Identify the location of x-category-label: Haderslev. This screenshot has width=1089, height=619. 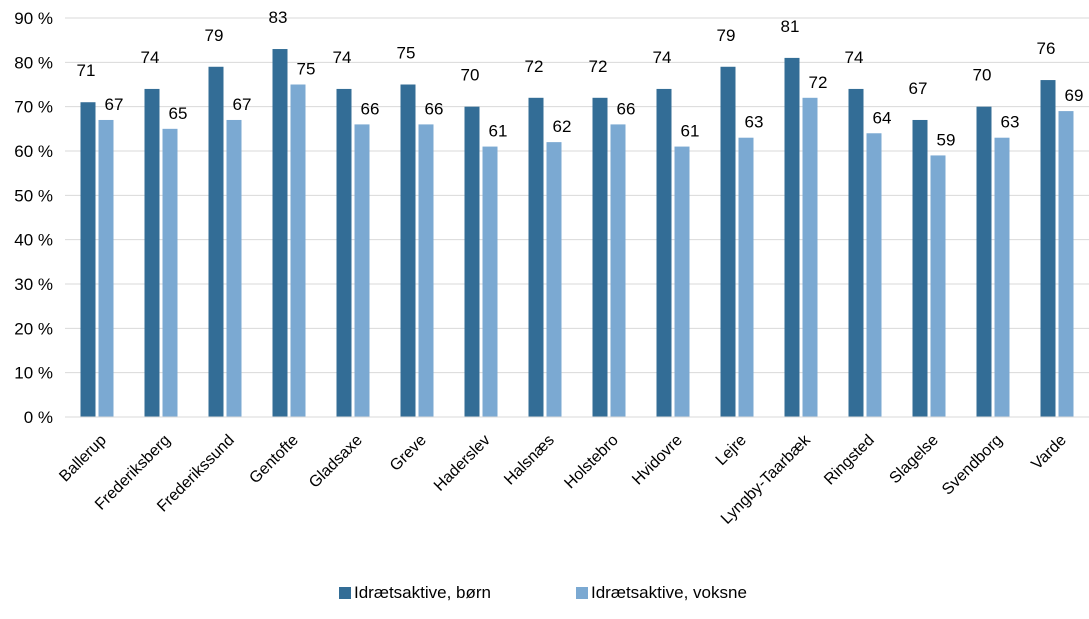
(462, 463).